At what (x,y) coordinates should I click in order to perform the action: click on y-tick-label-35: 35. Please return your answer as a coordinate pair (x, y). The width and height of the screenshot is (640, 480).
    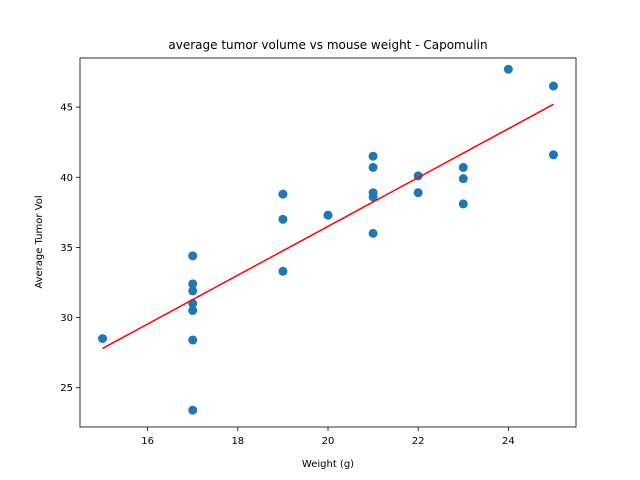
    Looking at the image, I should click on (66, 248).